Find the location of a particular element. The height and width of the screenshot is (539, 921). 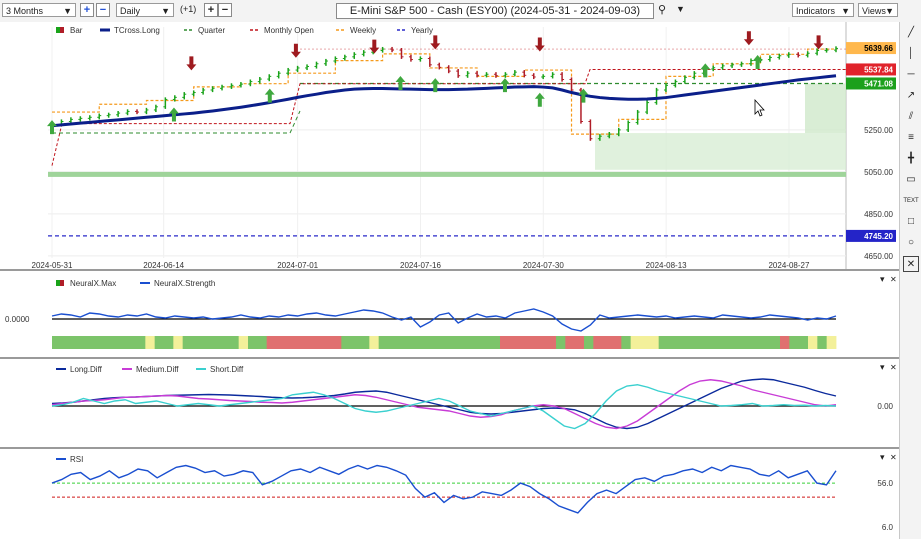

horizontal-line-tool-icon: ─ is located at coordinates (911, 74).